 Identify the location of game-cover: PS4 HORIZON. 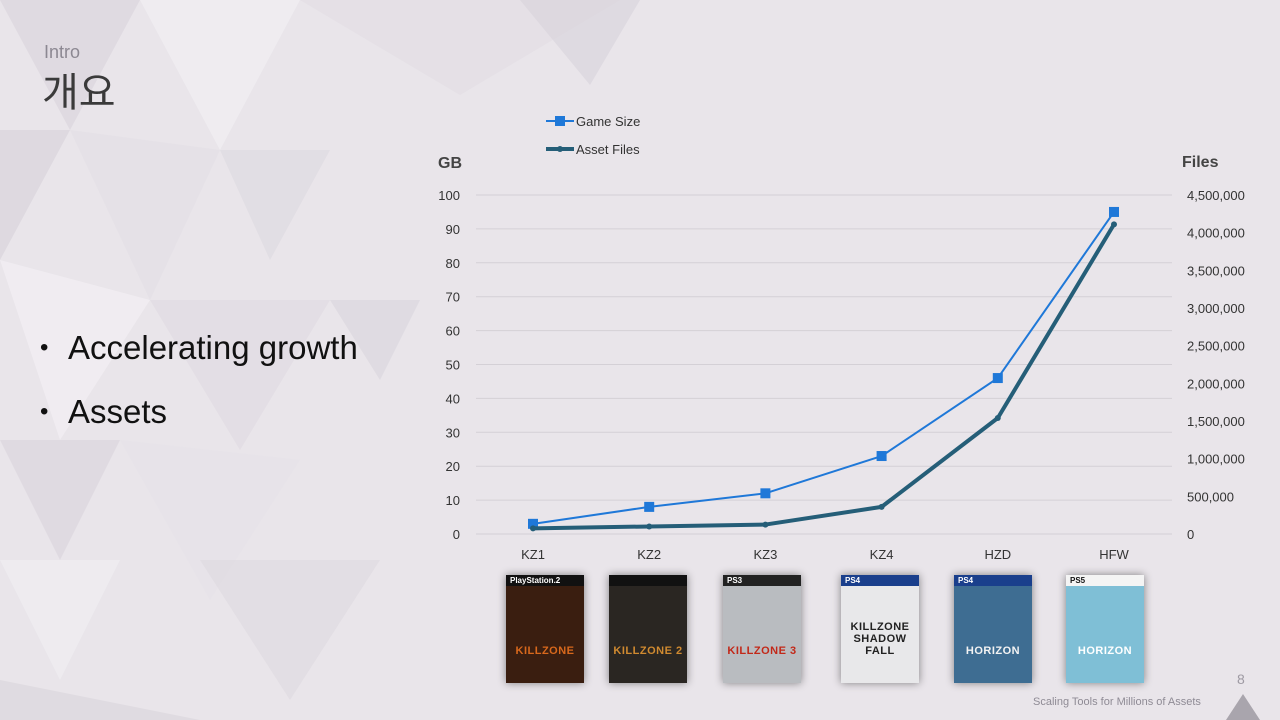
(993, 629).